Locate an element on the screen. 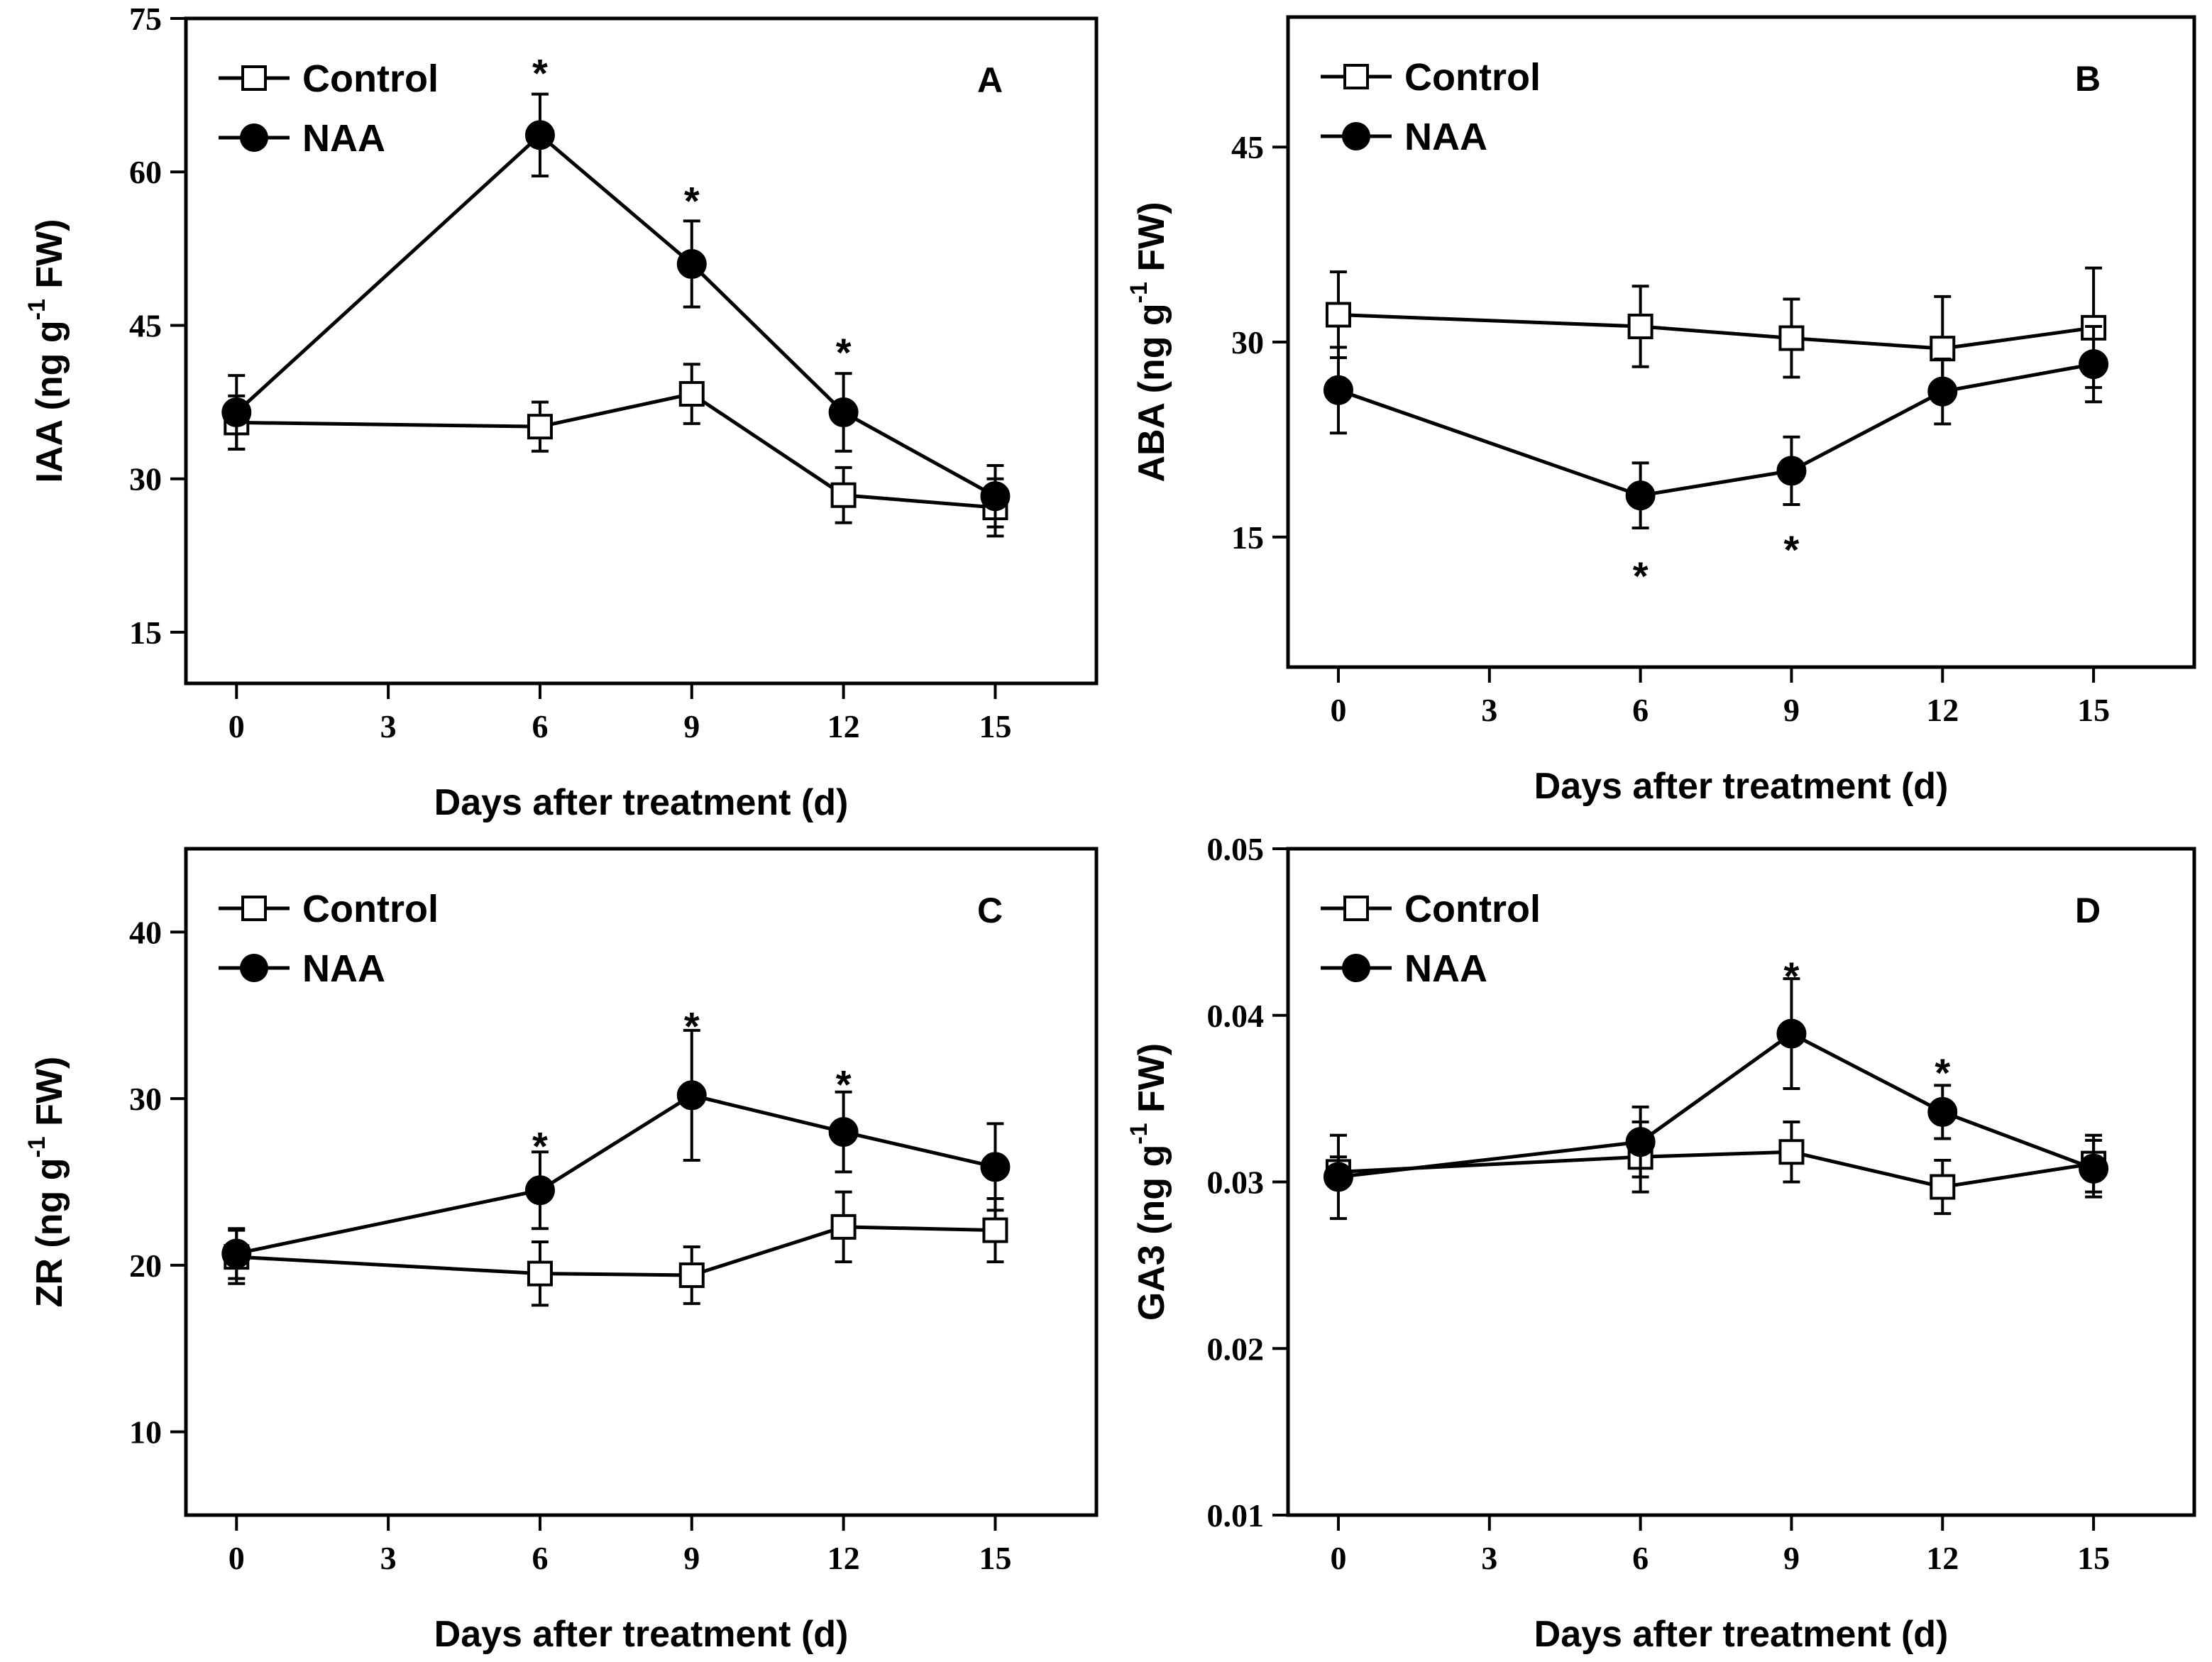  y-tick-label: 60 is located at coordinates (145, 172).